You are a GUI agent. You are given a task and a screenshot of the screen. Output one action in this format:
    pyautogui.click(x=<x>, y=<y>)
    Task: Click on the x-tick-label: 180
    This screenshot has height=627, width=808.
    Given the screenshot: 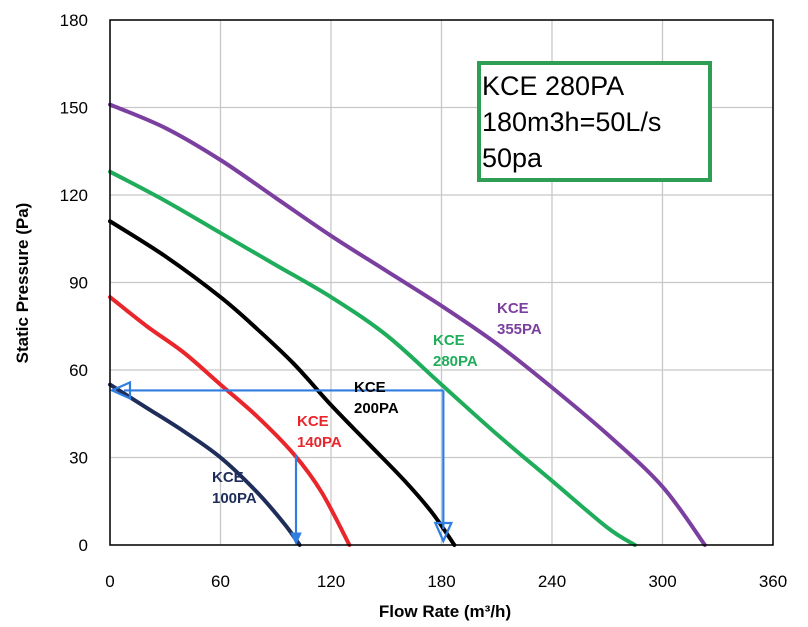 What is the action you would take?
    pyautogui.click(x=441, y=581)
    